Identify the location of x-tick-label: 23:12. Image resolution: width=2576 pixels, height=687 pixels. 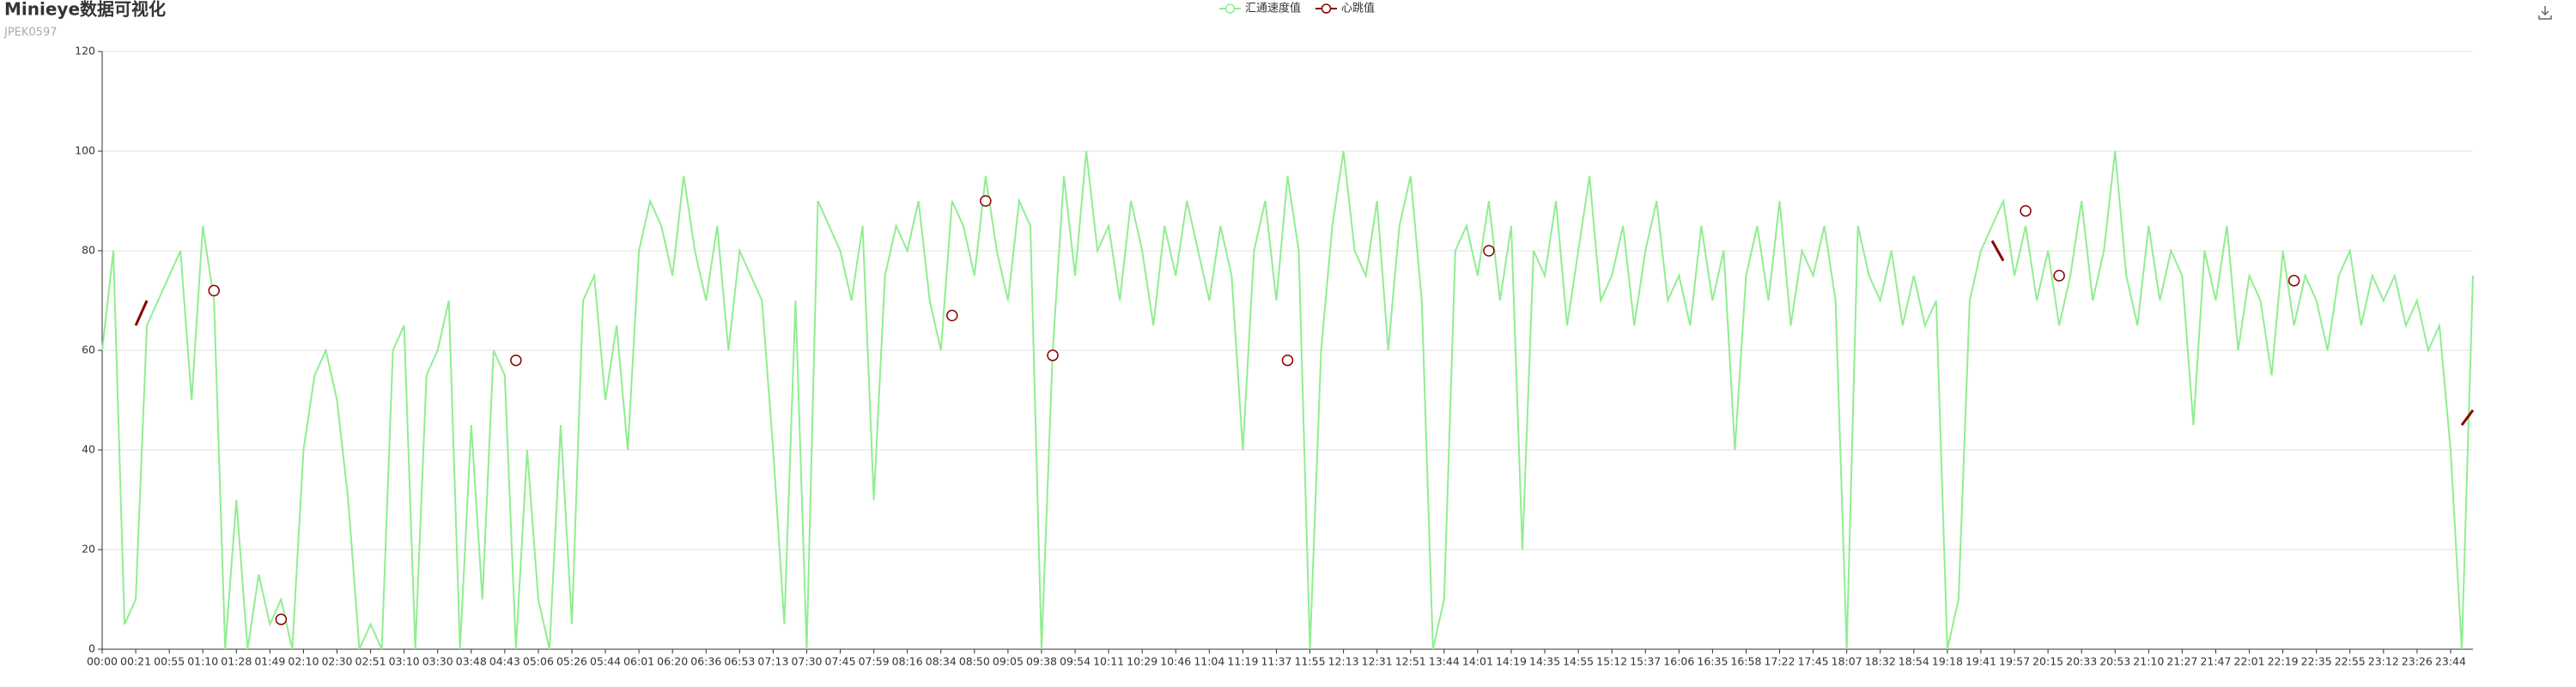
(2383, 661).